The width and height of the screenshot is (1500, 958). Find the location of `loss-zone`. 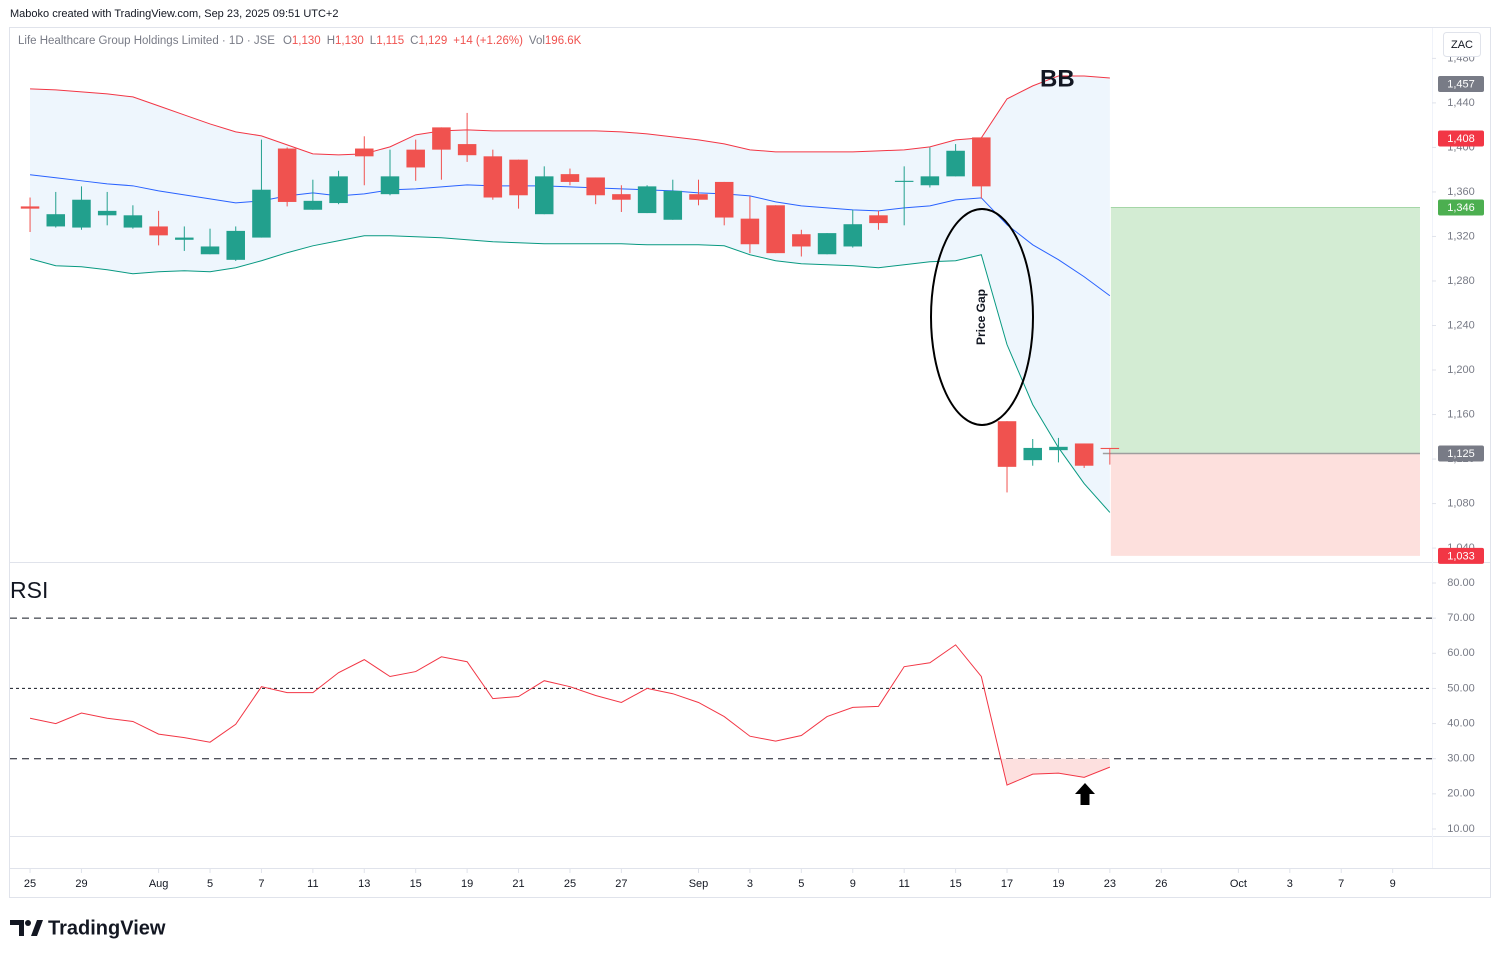

loss-zone is located at coordinates (1265, 504).